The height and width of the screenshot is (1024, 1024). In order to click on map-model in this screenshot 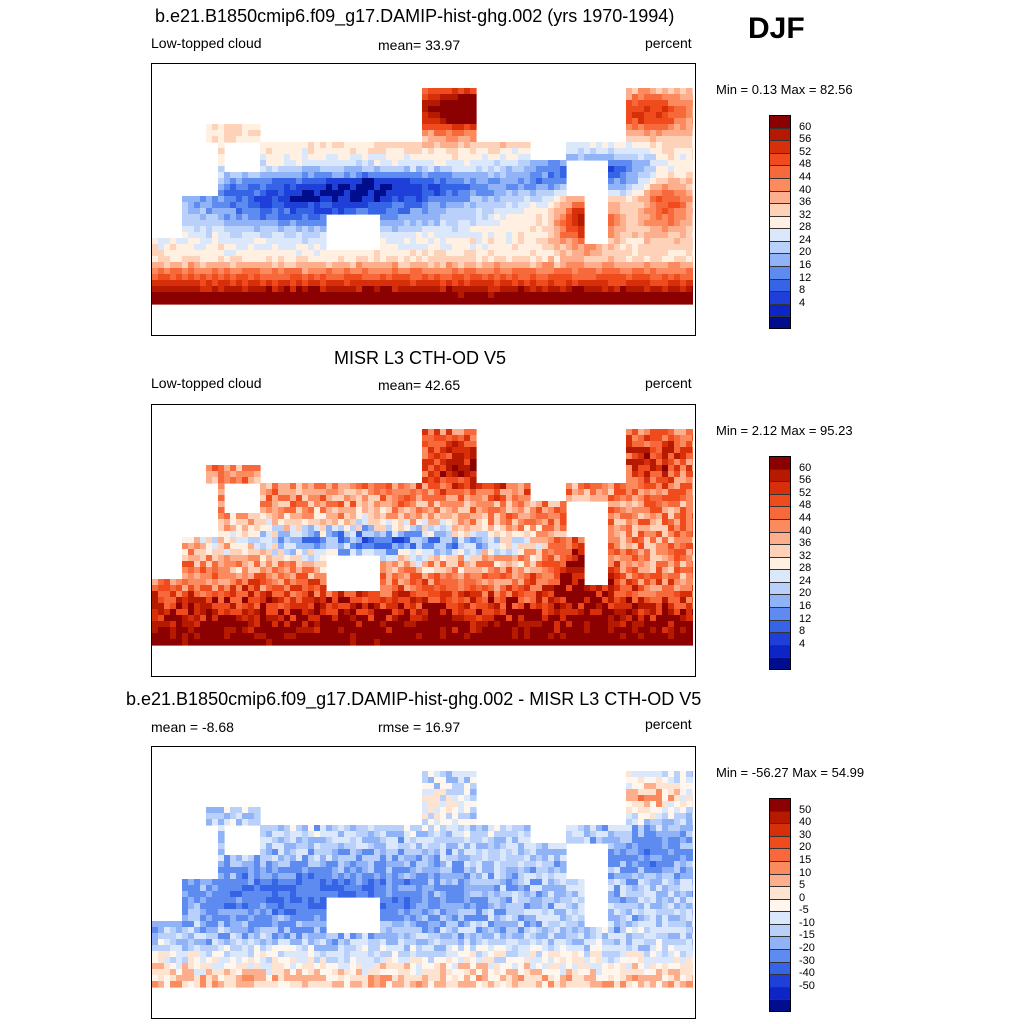, I will do `click(423, 199)`.